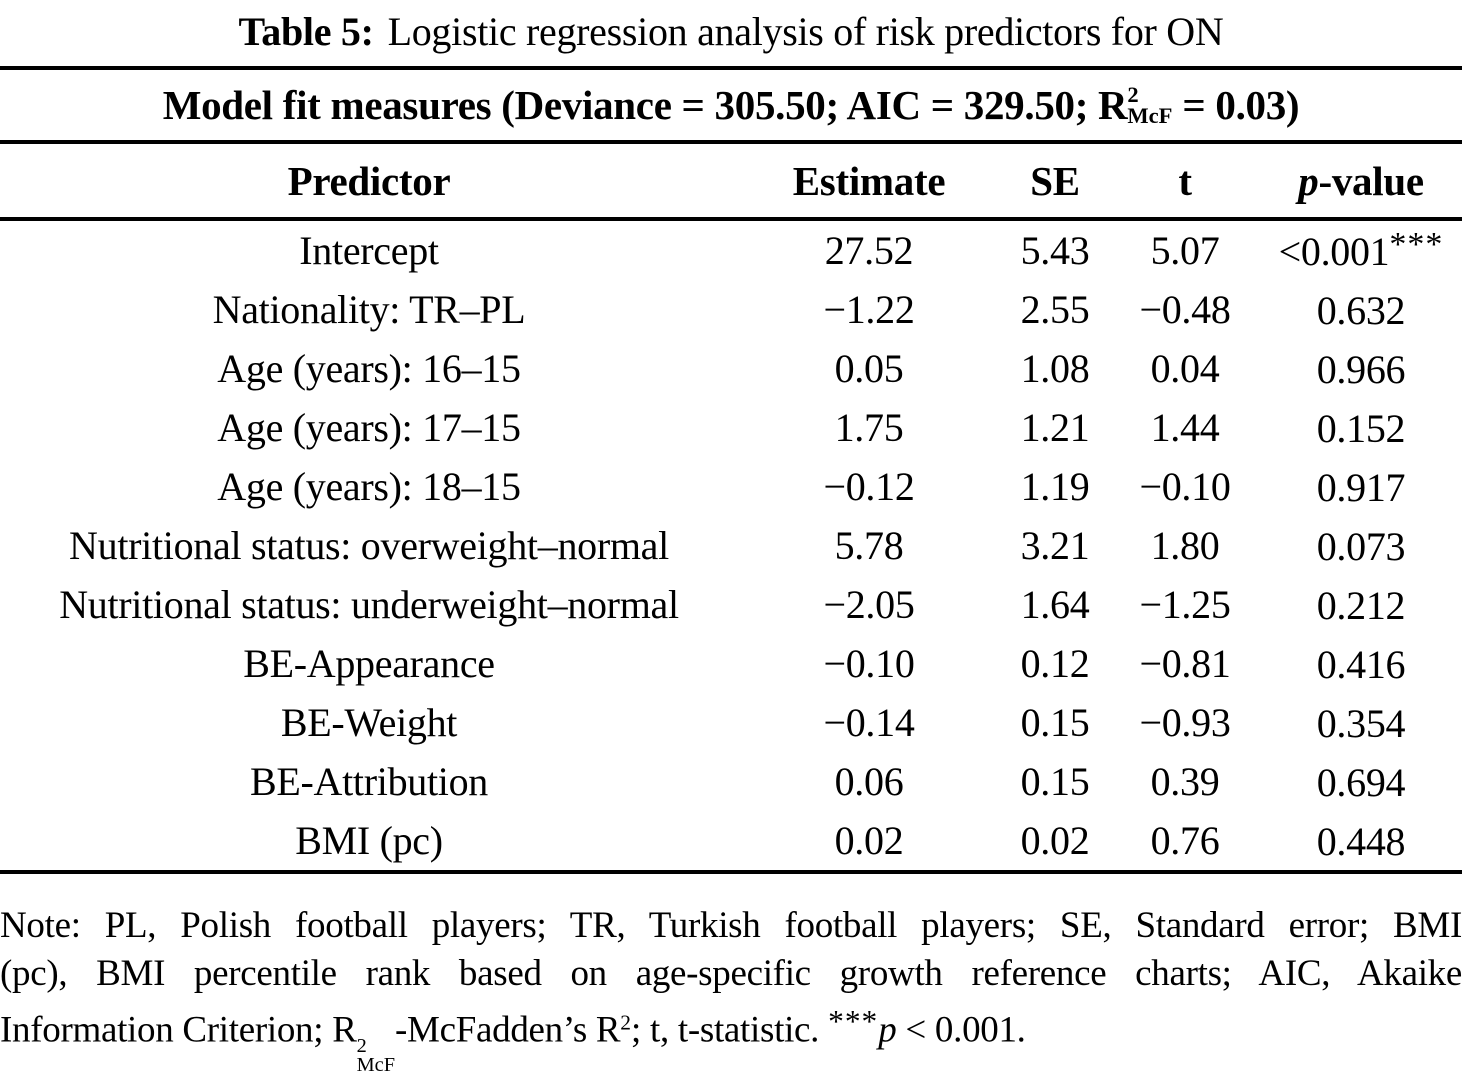 The width and height of the screenshot is (1462, 1076). I want to click on cell-pvalue: 0.694, so click(1361, 781).